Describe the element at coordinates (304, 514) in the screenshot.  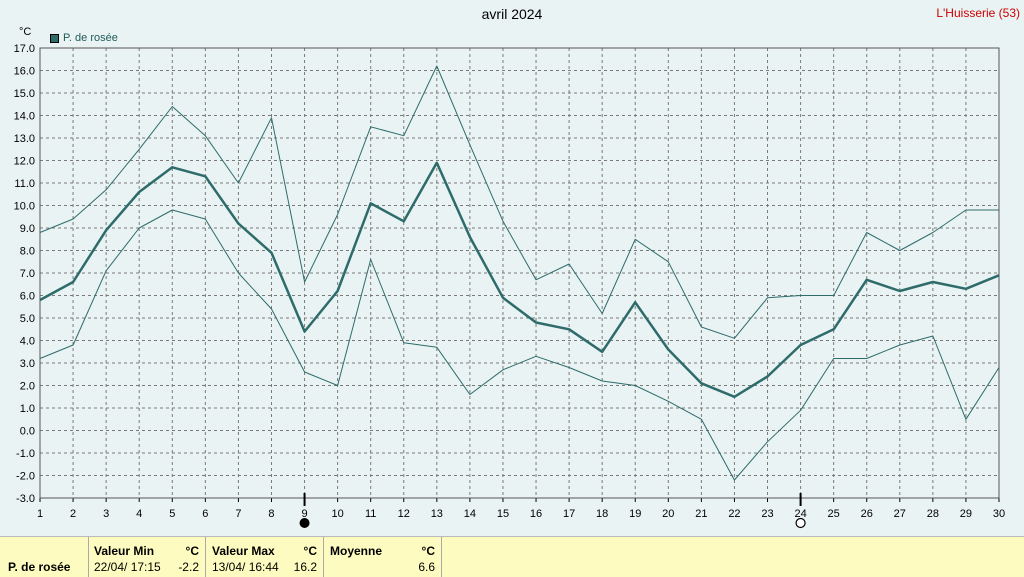
I see `x-tick-label: 9` at that location.